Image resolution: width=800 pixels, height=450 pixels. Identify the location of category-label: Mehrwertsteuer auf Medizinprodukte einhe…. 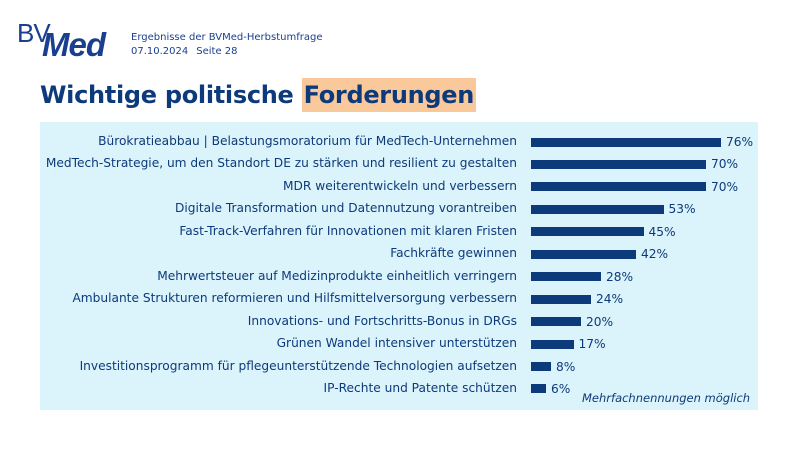
(337, 275).